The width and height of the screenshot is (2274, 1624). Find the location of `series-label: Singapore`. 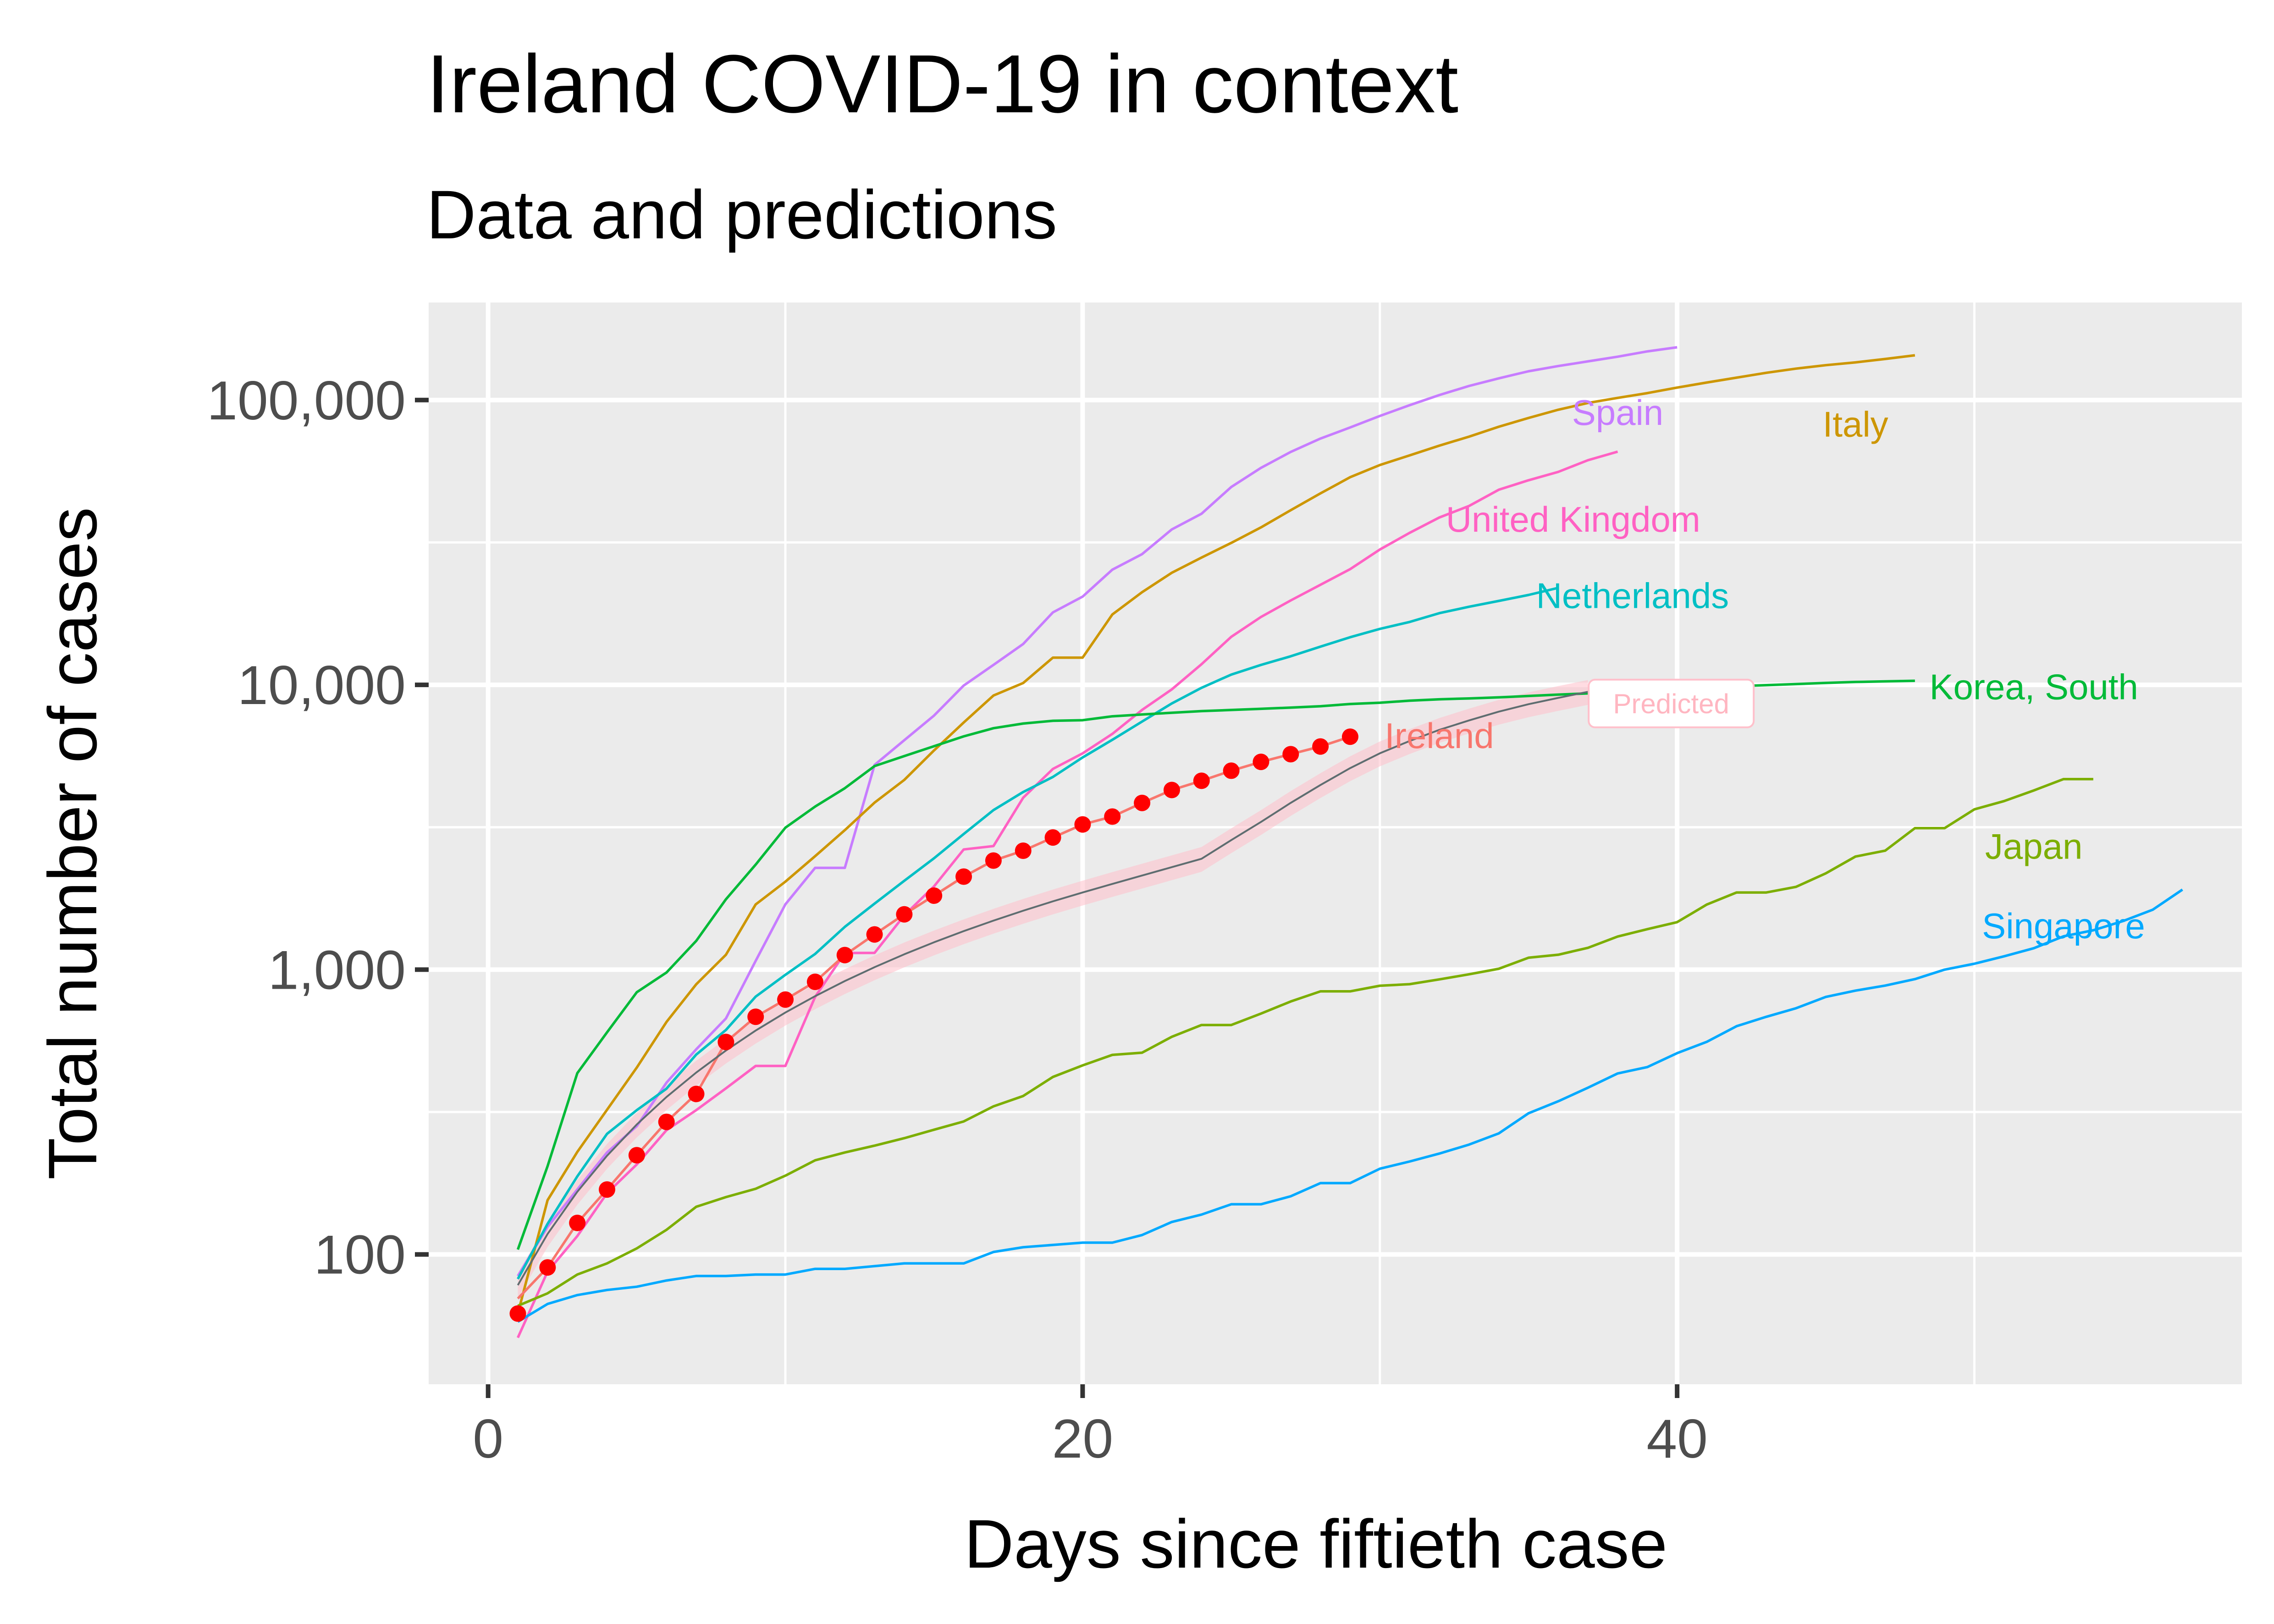

series-label: Singapore is located at coordinates (2064, 926).